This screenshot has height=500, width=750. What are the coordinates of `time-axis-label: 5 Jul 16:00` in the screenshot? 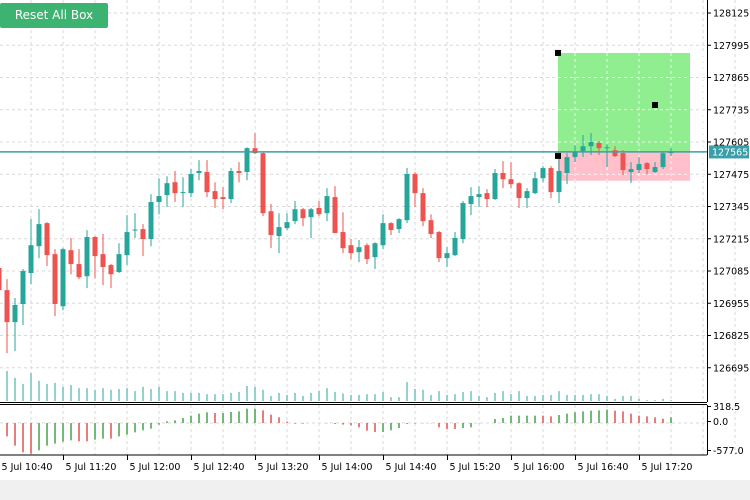 It's located at (539, 467).